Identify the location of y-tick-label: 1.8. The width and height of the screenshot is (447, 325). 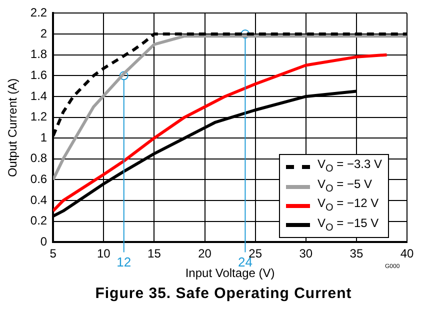
(39, 54).